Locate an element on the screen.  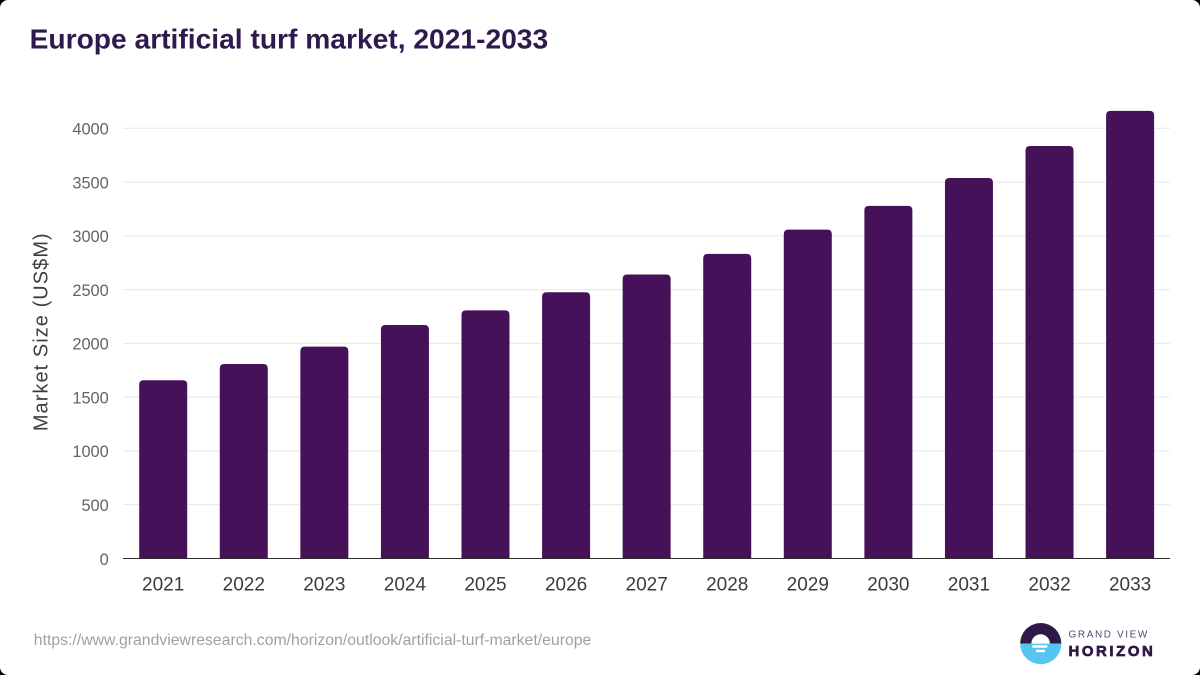
svg-text: 1500 is located at coordinates (90, 398).